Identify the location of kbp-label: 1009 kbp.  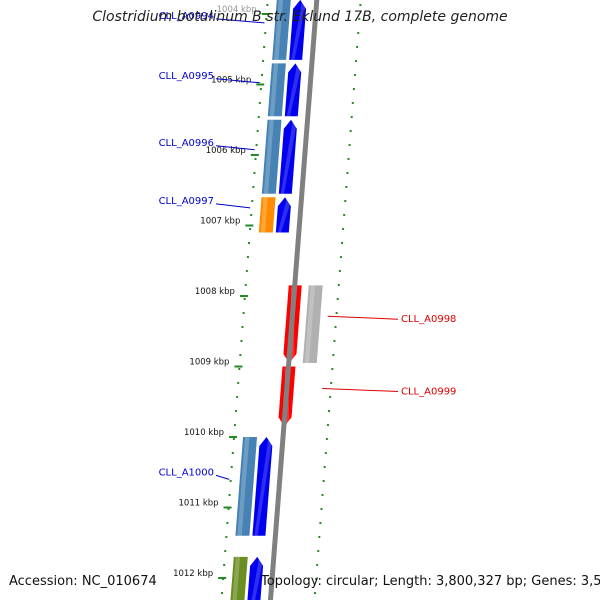
(209, 363).